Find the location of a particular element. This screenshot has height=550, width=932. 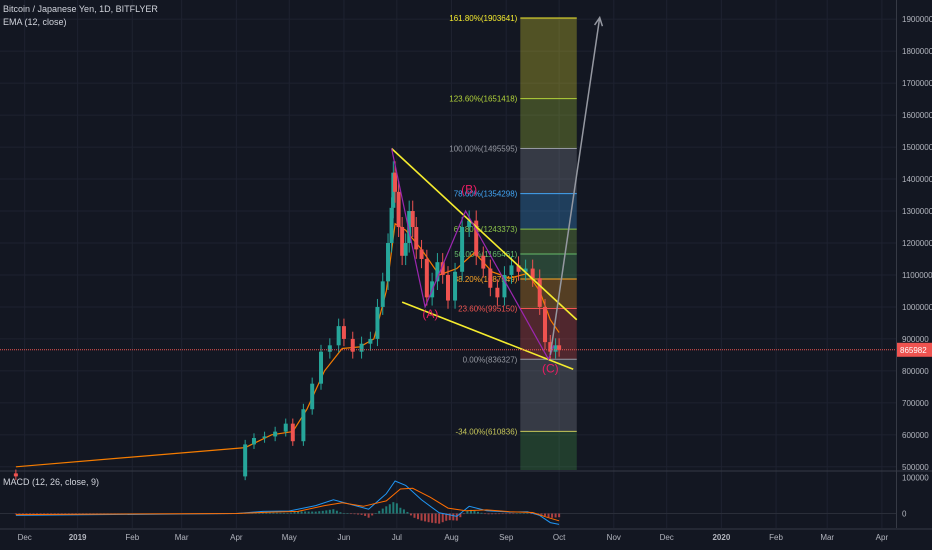

time-axis-label: Dec is located at coordinates (25, 537).